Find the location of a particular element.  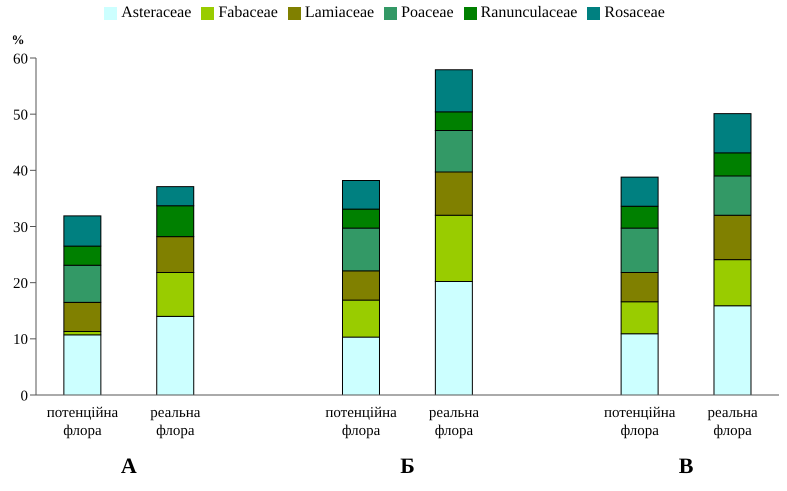

legend-label: Lamiaceae is located at coordinates (339, 12).